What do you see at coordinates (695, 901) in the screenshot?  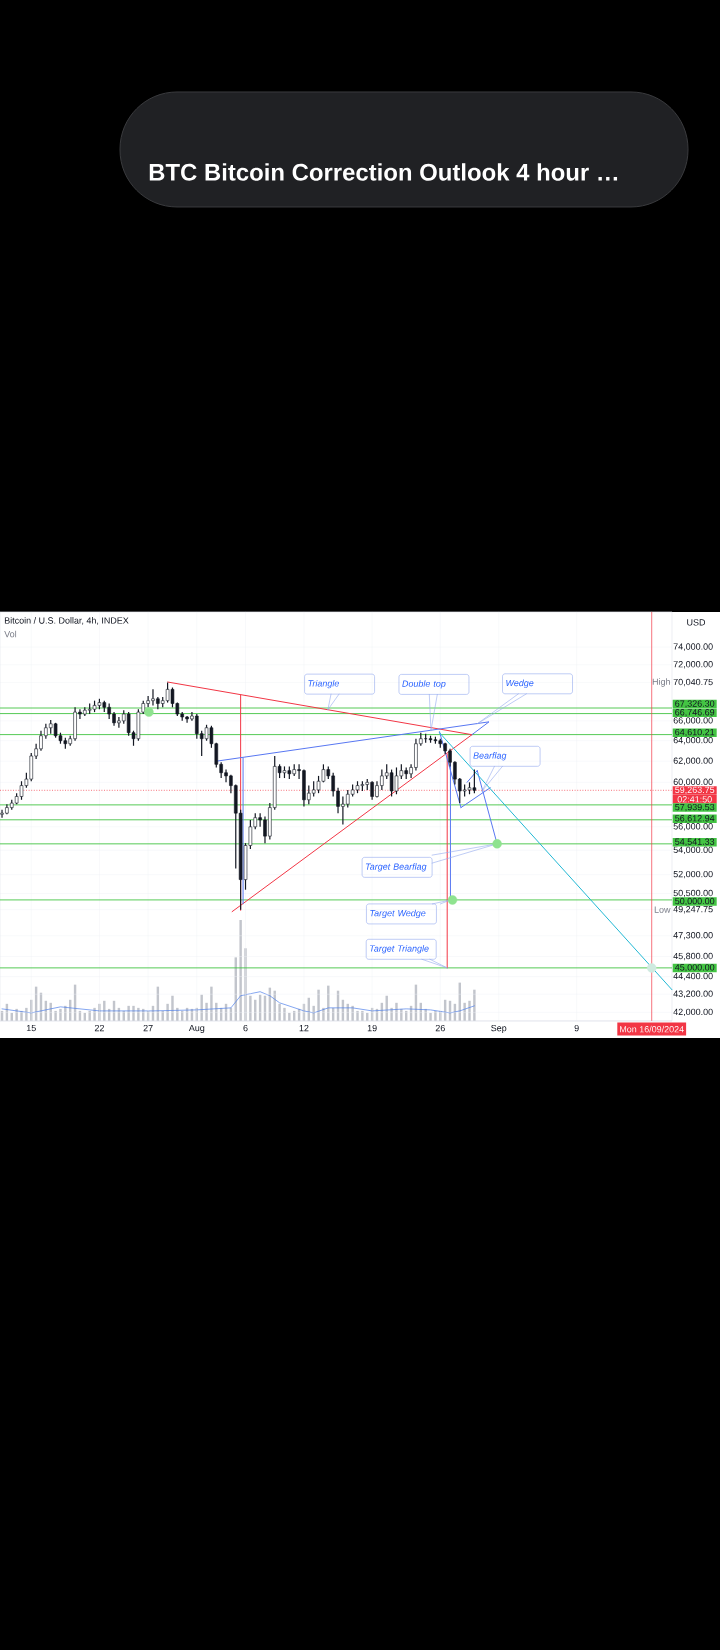 I see `ref-line-label: 50,000.00` at bounding box center [695, 901].